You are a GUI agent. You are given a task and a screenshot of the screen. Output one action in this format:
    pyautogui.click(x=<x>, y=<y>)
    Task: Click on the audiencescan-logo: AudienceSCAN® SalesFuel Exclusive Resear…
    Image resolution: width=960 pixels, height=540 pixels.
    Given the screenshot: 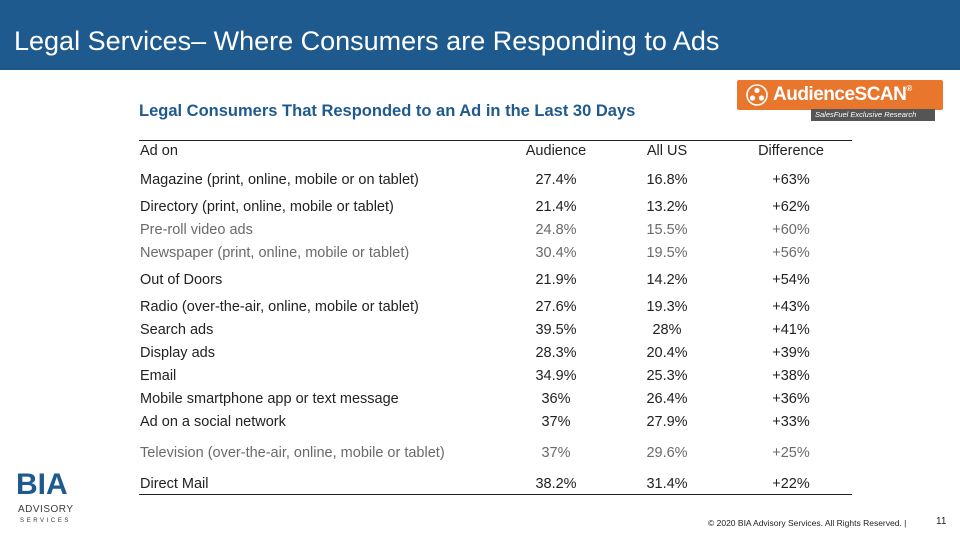 What is the action you would take?
    pyautogui.click(x=840, y=101)
    